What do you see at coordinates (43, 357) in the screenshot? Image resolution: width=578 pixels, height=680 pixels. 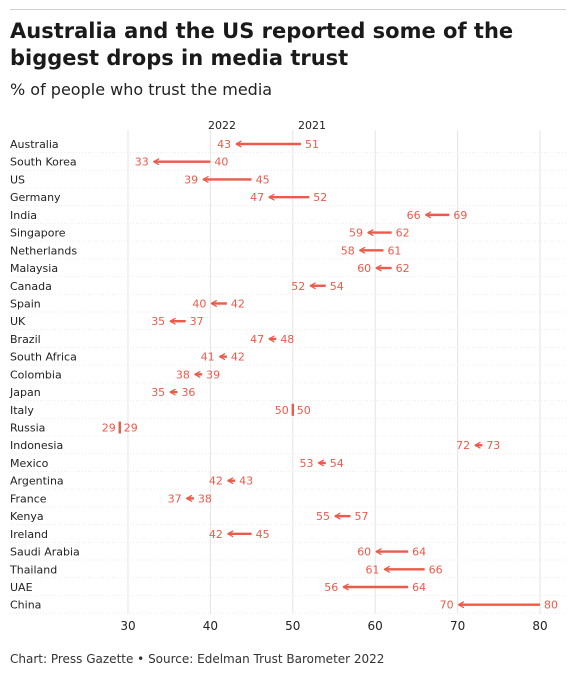 I see `country-label: South Africa` at bounding box center [43, 357].